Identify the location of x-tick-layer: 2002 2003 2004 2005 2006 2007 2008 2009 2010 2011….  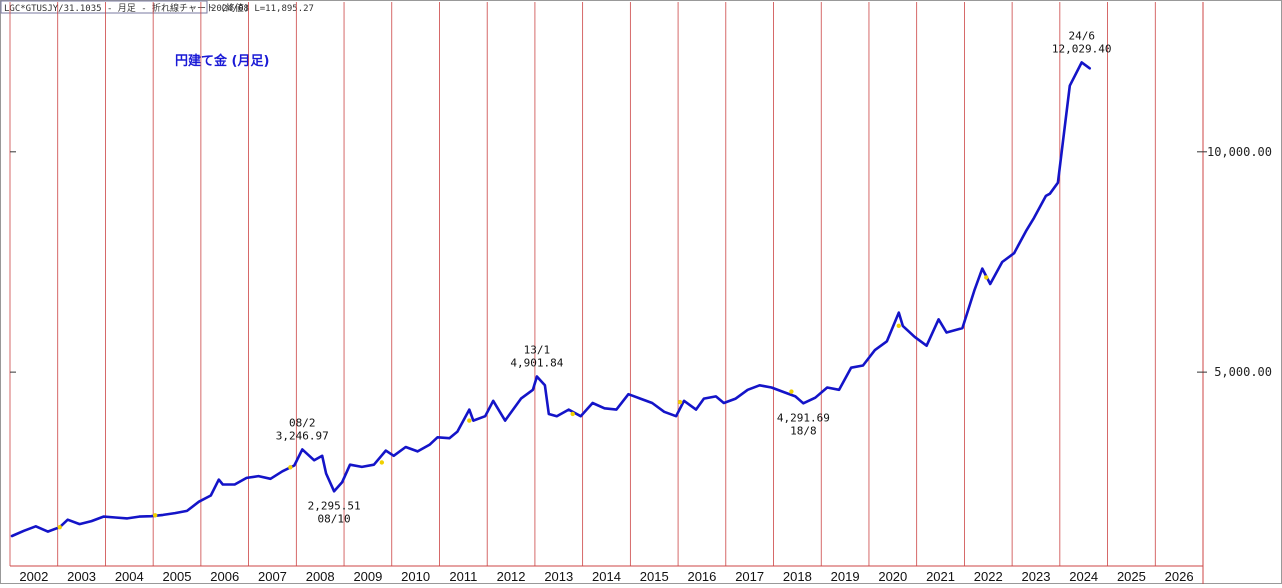
(606, 576).